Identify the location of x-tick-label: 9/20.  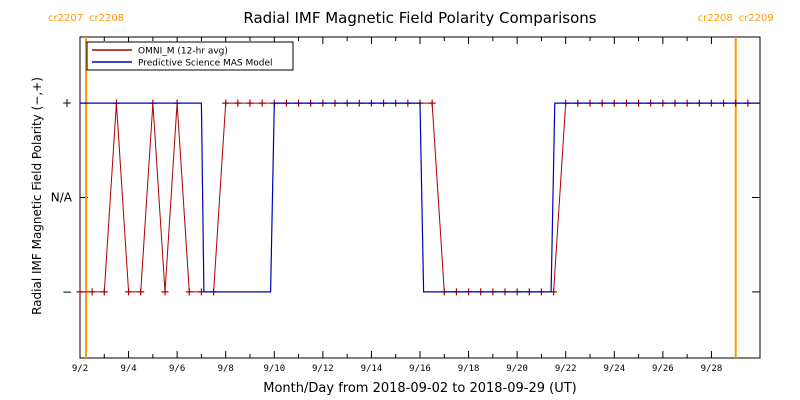
(517, 369).